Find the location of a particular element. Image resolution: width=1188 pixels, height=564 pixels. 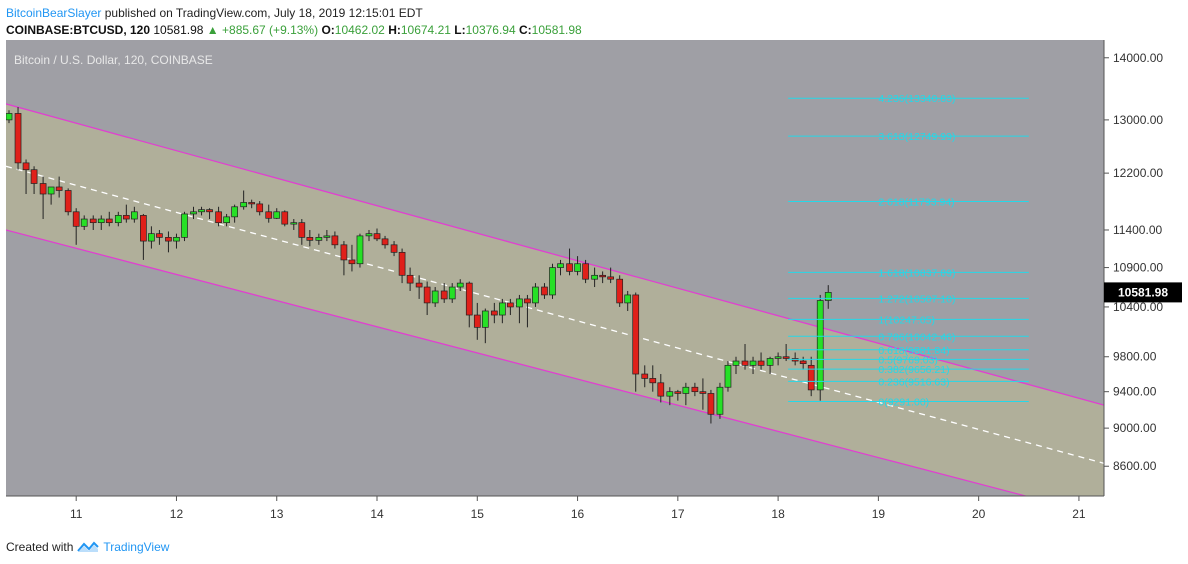

price-label-tag: 10581.98 is located at coordinates (1143, 292).